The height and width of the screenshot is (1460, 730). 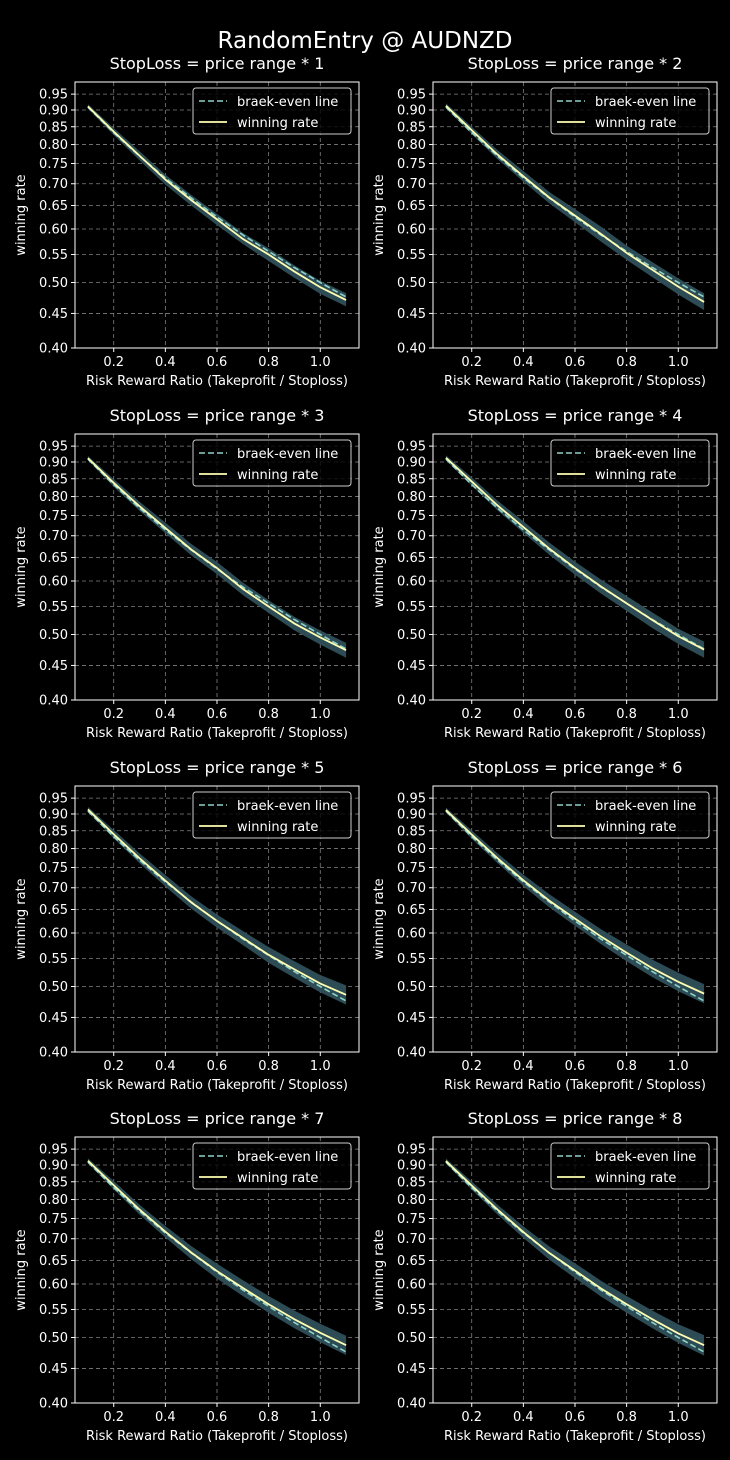 What do you see at coordinates (217, 767) in the screenshot?
I see `panel-title: StopLoss = price range * 5` at bounding box center [217, 767].